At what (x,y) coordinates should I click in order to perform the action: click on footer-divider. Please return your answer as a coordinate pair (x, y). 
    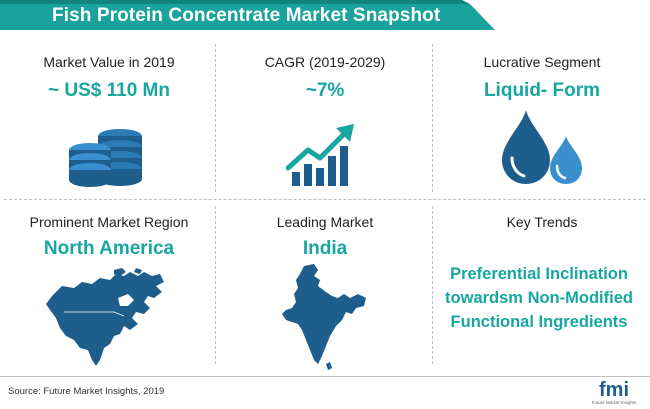
    Looking at the image, I should click on (325, 376).